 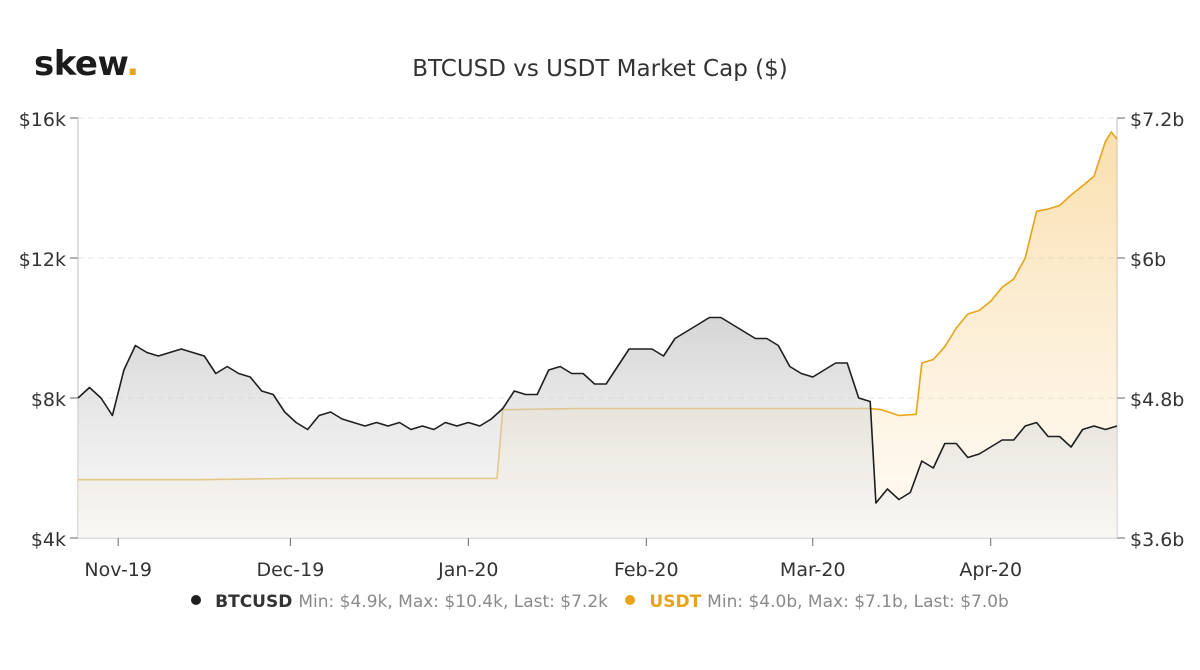 I want to click on legend-stats-btcusd: Min: $4.9k, Max: $10.4k, Last: $7.2k, so click(x=453, y=602).